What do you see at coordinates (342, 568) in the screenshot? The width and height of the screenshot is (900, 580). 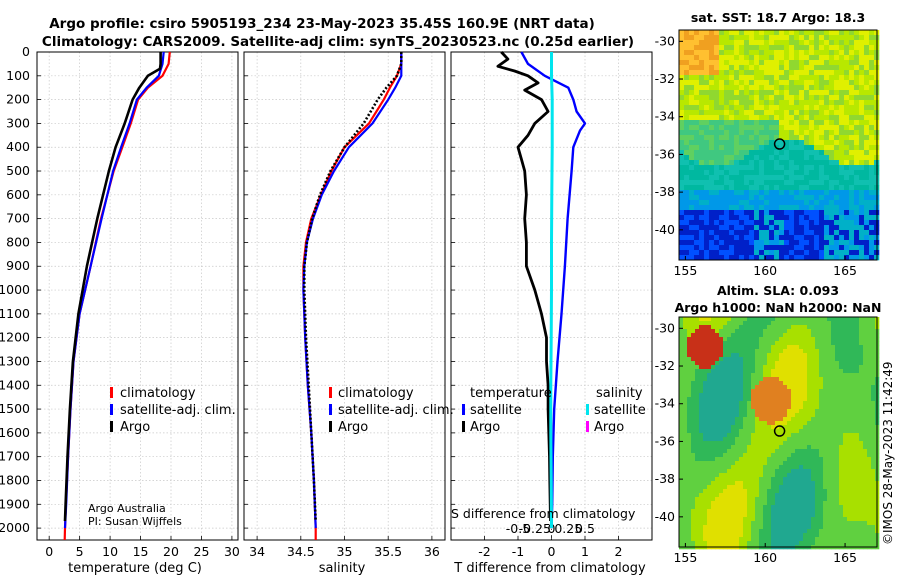 I see `x-axis-label: salinity` at bounding box center [342, 568].